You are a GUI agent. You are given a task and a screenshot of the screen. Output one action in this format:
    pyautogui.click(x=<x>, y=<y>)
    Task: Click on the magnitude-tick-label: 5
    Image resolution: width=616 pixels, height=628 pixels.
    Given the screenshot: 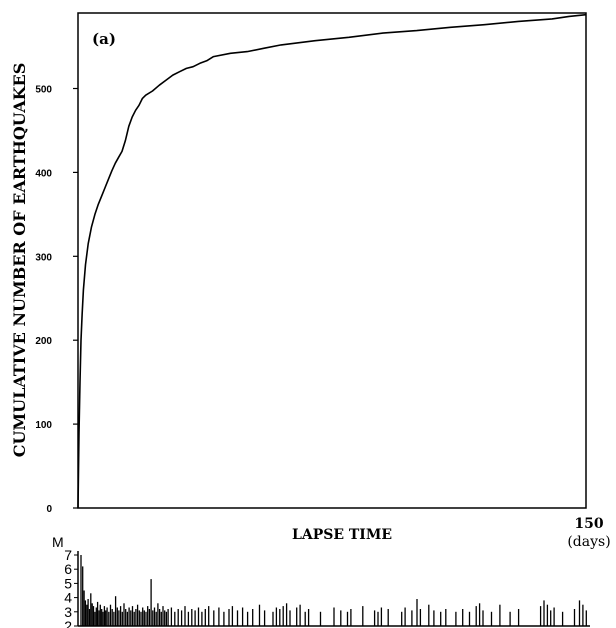 What is the action you would take?
    pyautogui.click(x=68, y=583)
    